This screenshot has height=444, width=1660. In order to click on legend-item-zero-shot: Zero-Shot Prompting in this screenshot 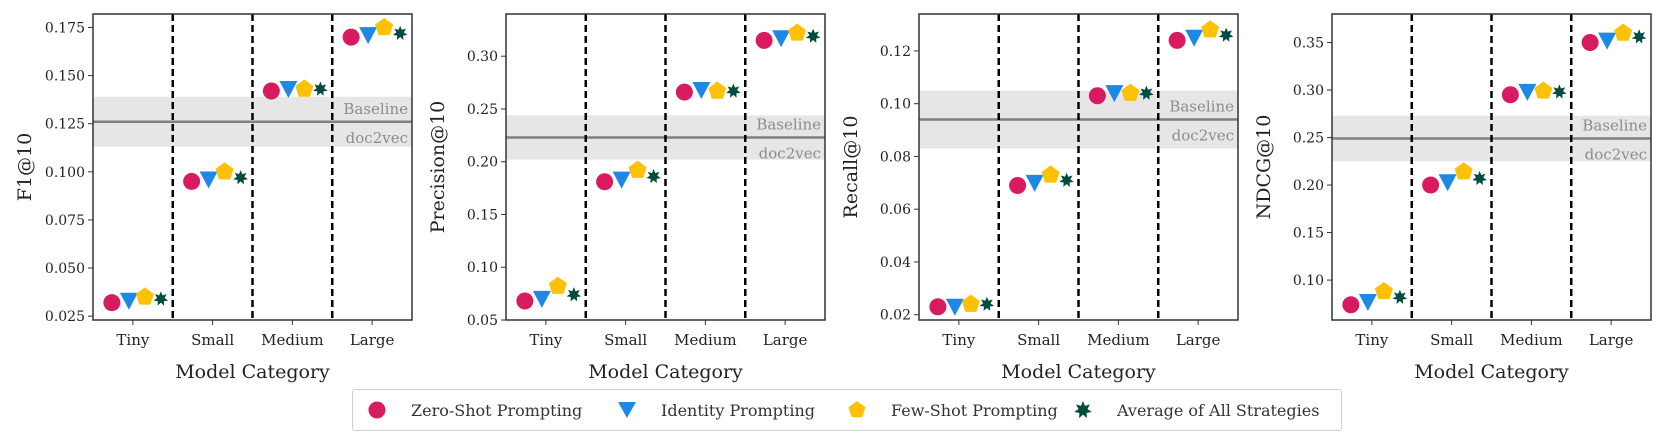, I will do `click(474, 410)`.